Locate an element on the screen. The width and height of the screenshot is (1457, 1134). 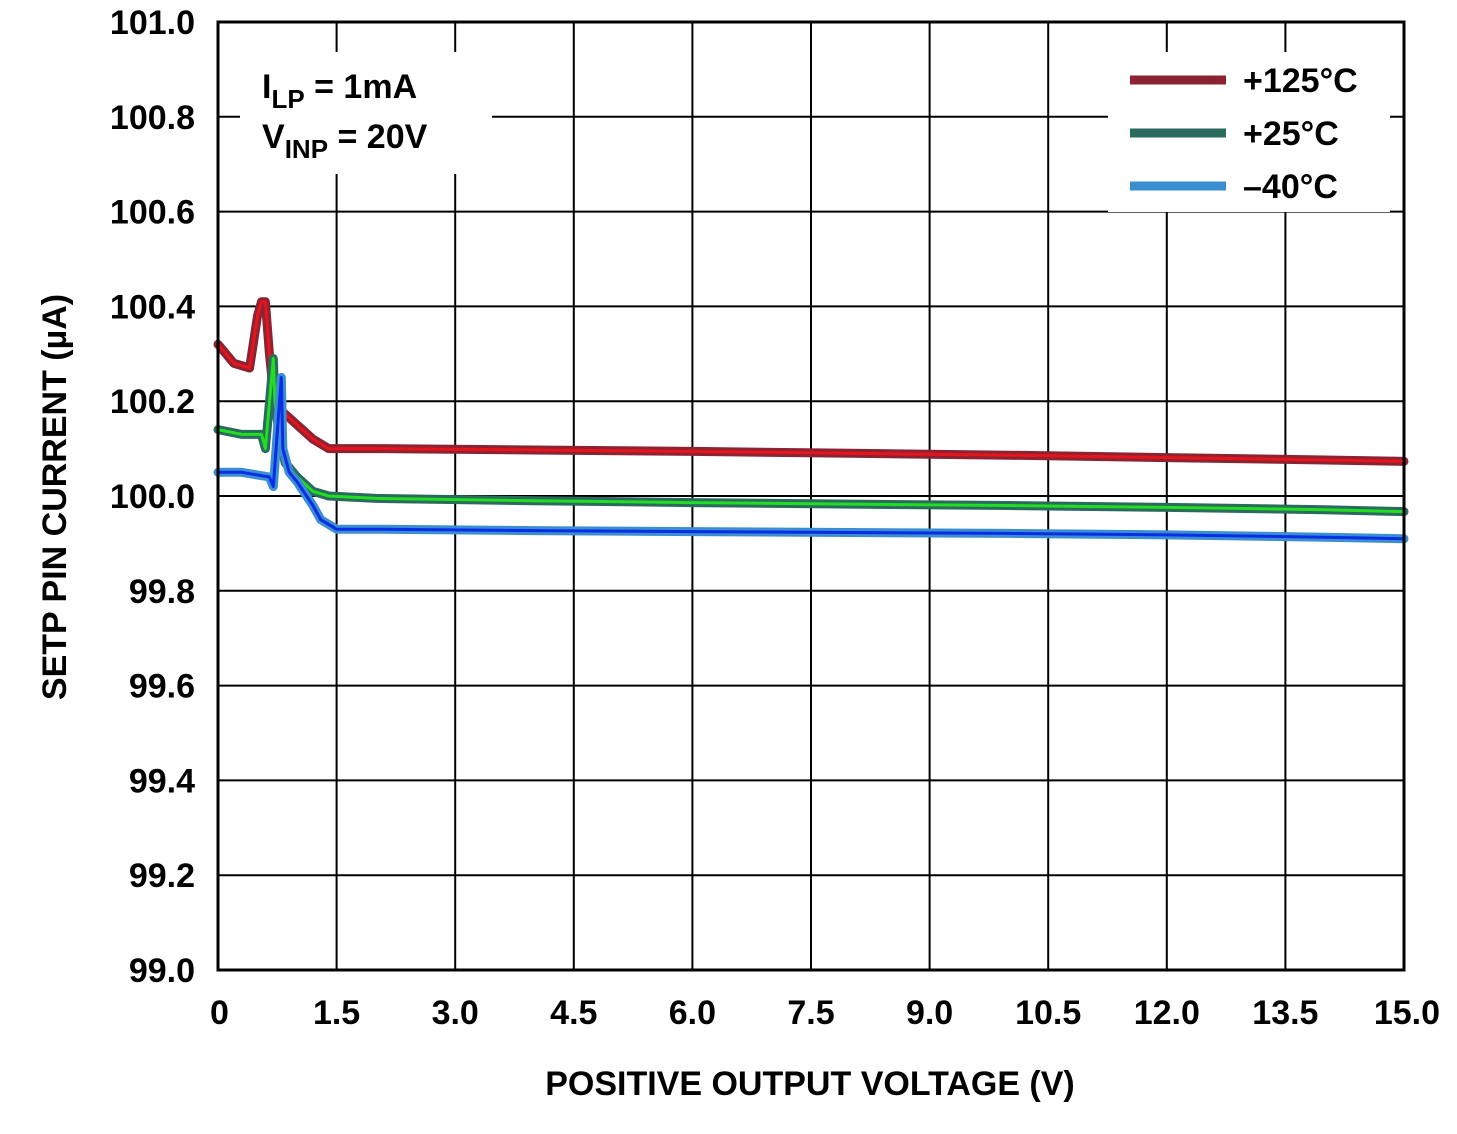
x-tick-label: 0 is located at coordinates (219, 1013).